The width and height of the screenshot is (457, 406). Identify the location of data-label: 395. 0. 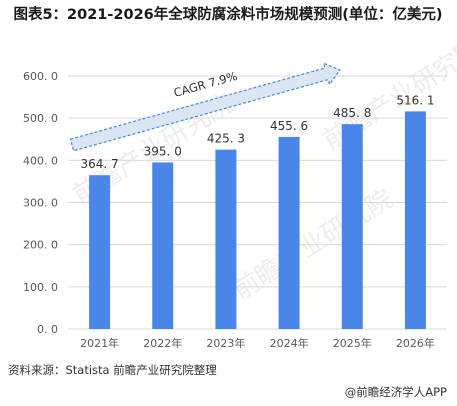
(163, 151).